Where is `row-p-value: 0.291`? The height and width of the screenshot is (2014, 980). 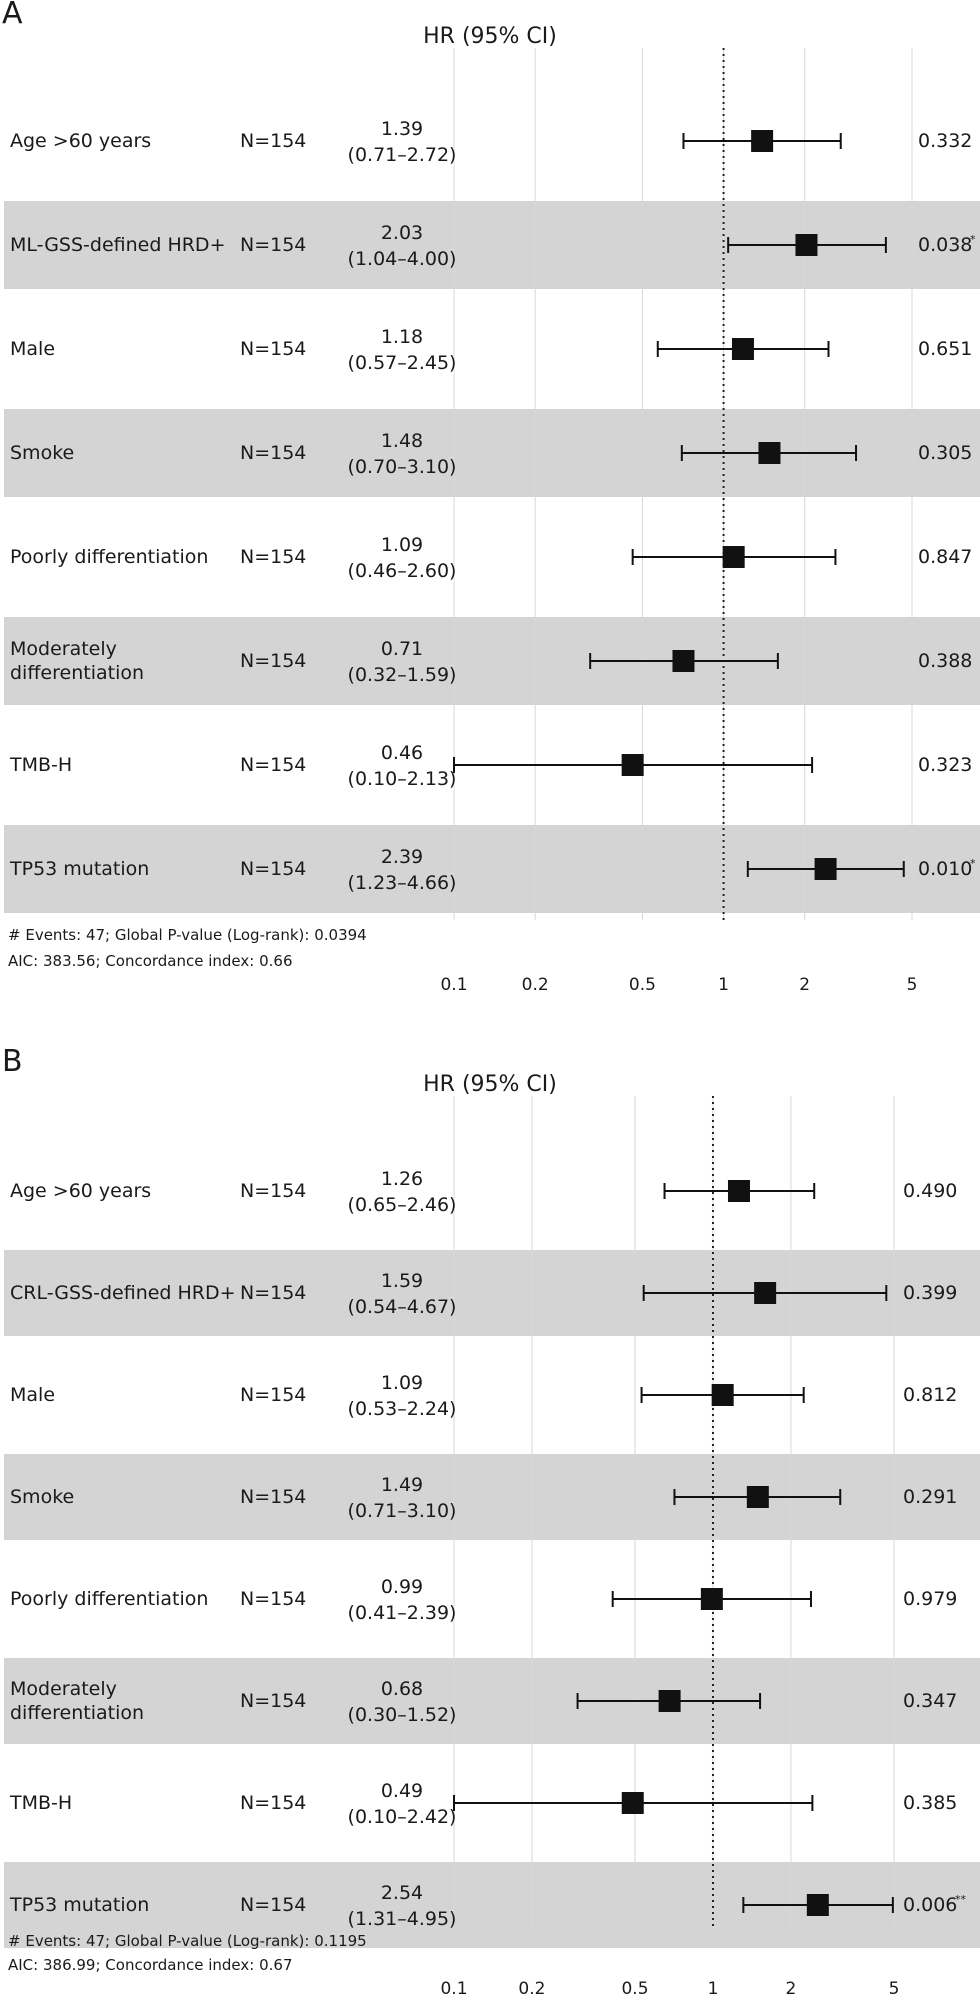 row-p-value: 0.291 is located at coordinates (930, 1497).